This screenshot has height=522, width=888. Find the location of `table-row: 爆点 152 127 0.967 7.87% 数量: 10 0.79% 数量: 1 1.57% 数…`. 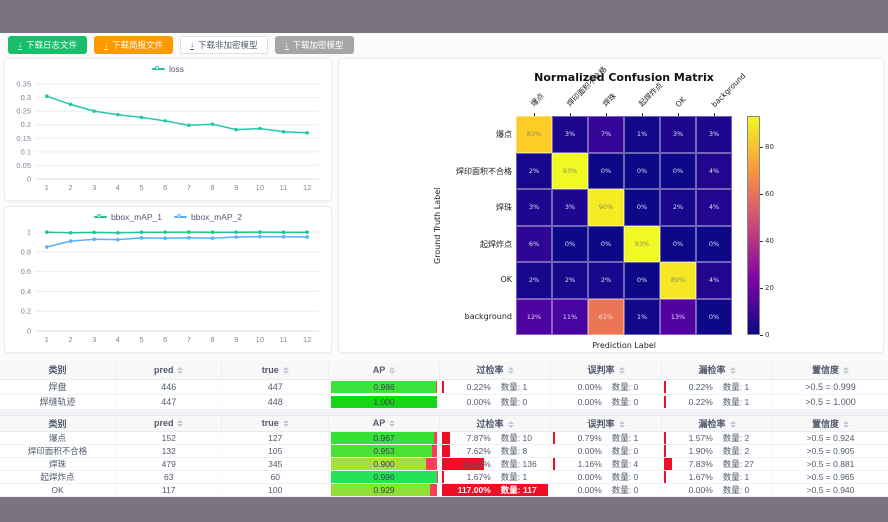

table-row: 爆点 152 127 0.967 7.87% 数量: 10 0.79% 数量: 1 1.57% 数… is located at coordinates (444, 438).